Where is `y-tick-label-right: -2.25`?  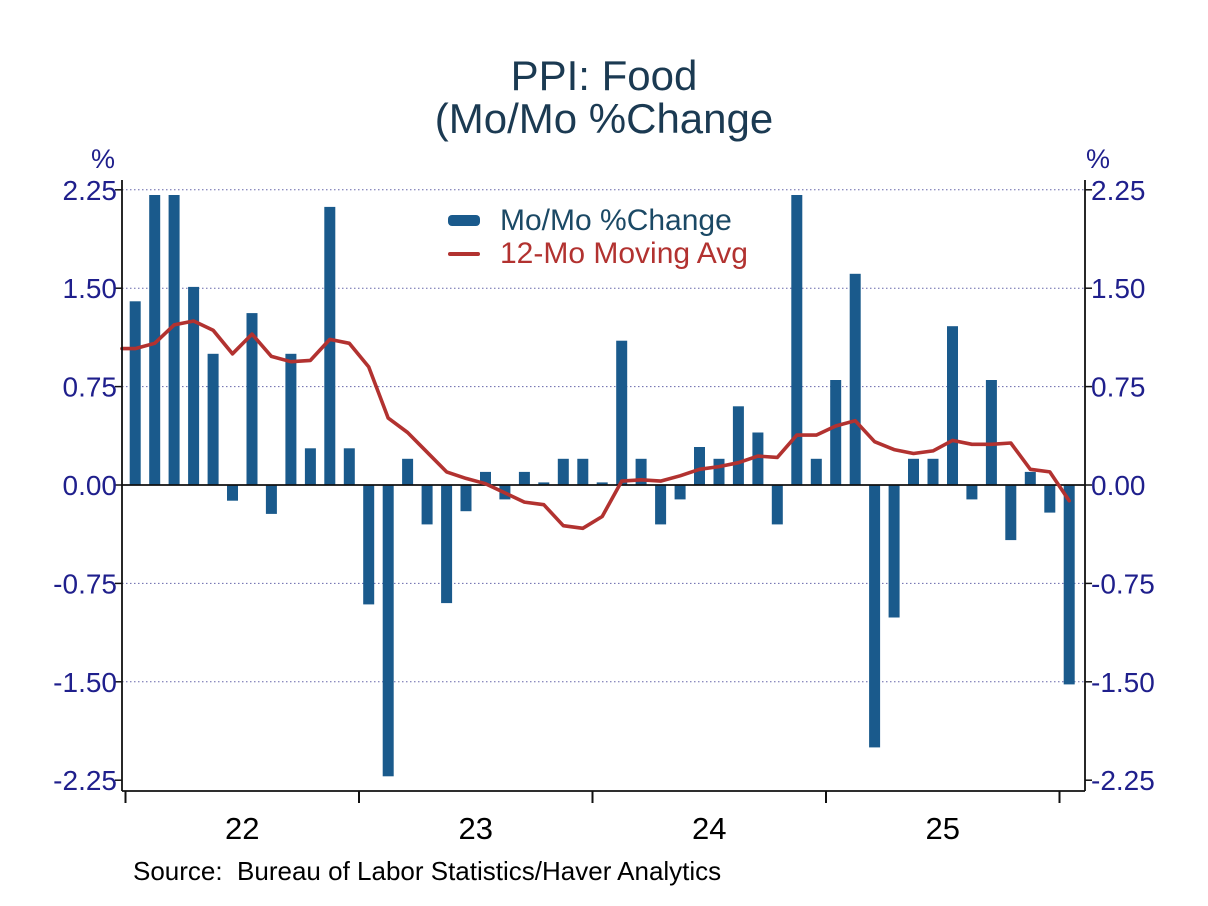 y-tick-label-right: -2.25 is located at coordinates (1123, 780).